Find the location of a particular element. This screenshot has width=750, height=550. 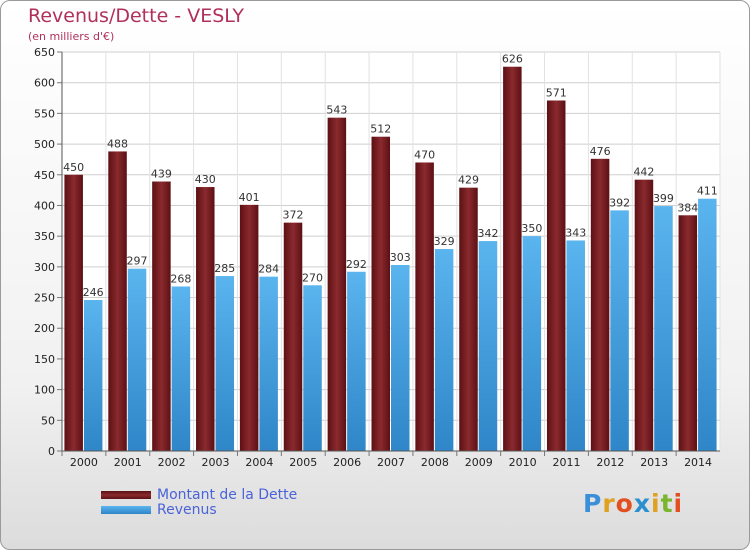

y-tick-label: 500 is located at coordinates (44, 144).